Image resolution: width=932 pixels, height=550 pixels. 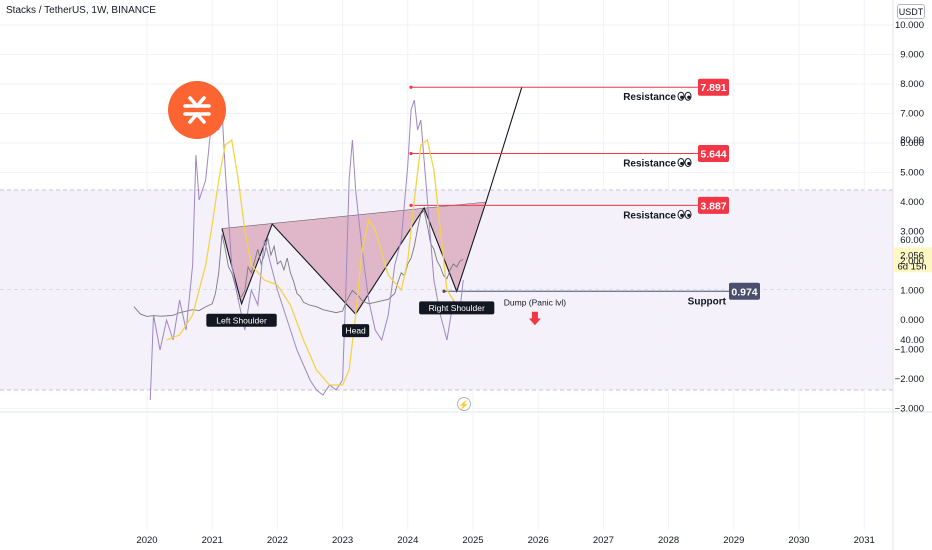 I want to click on price-axis-tick: −2.000, so click(x=909, y=379).